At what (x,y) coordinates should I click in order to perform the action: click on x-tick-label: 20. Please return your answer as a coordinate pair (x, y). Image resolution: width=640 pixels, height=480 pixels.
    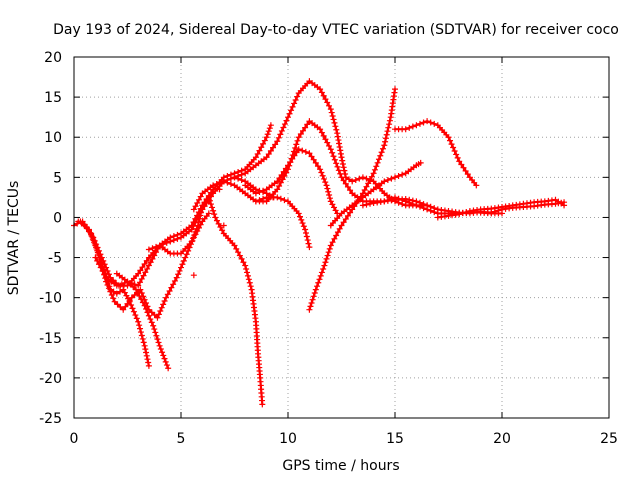
    Looking at the image, I should click on (502, 439).